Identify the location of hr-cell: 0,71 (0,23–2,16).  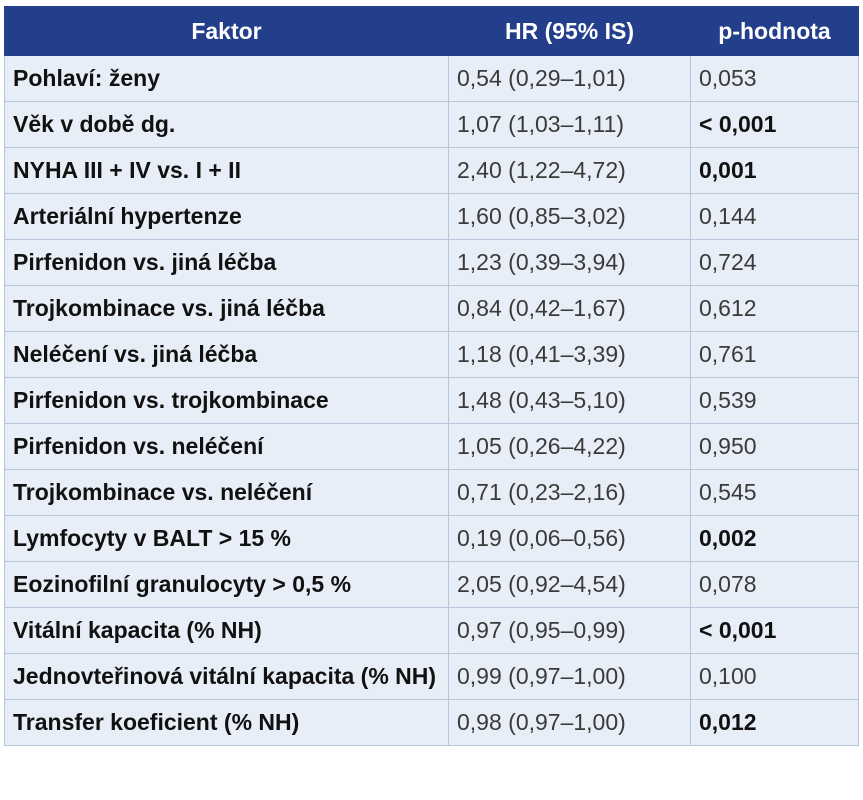
(569, 492).